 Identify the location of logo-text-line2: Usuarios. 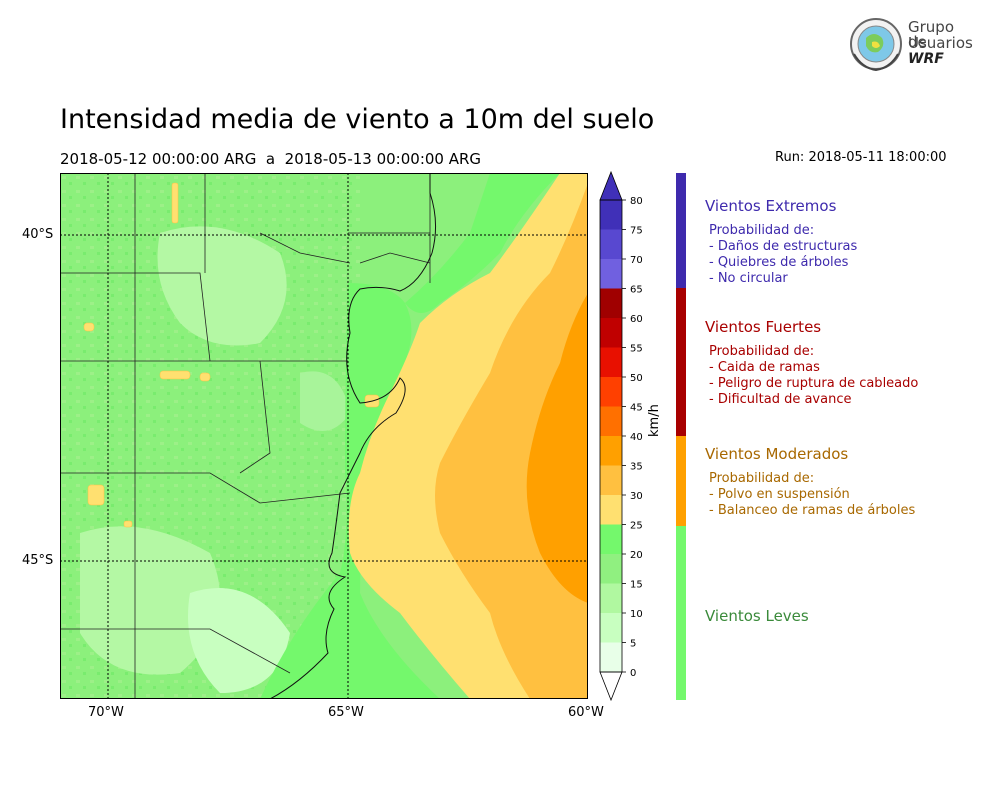
(940, 43).